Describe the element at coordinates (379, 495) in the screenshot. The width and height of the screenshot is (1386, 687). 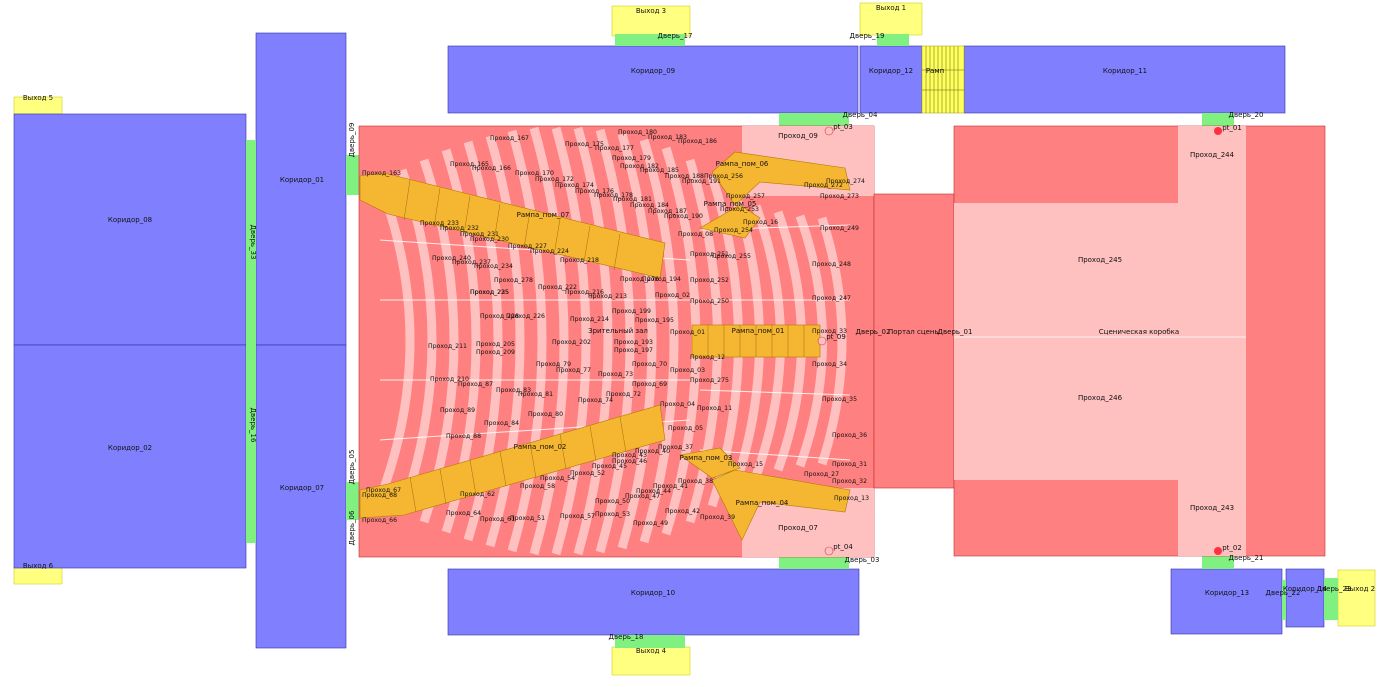
I see `passage-68-label: Проход_68` at that location.